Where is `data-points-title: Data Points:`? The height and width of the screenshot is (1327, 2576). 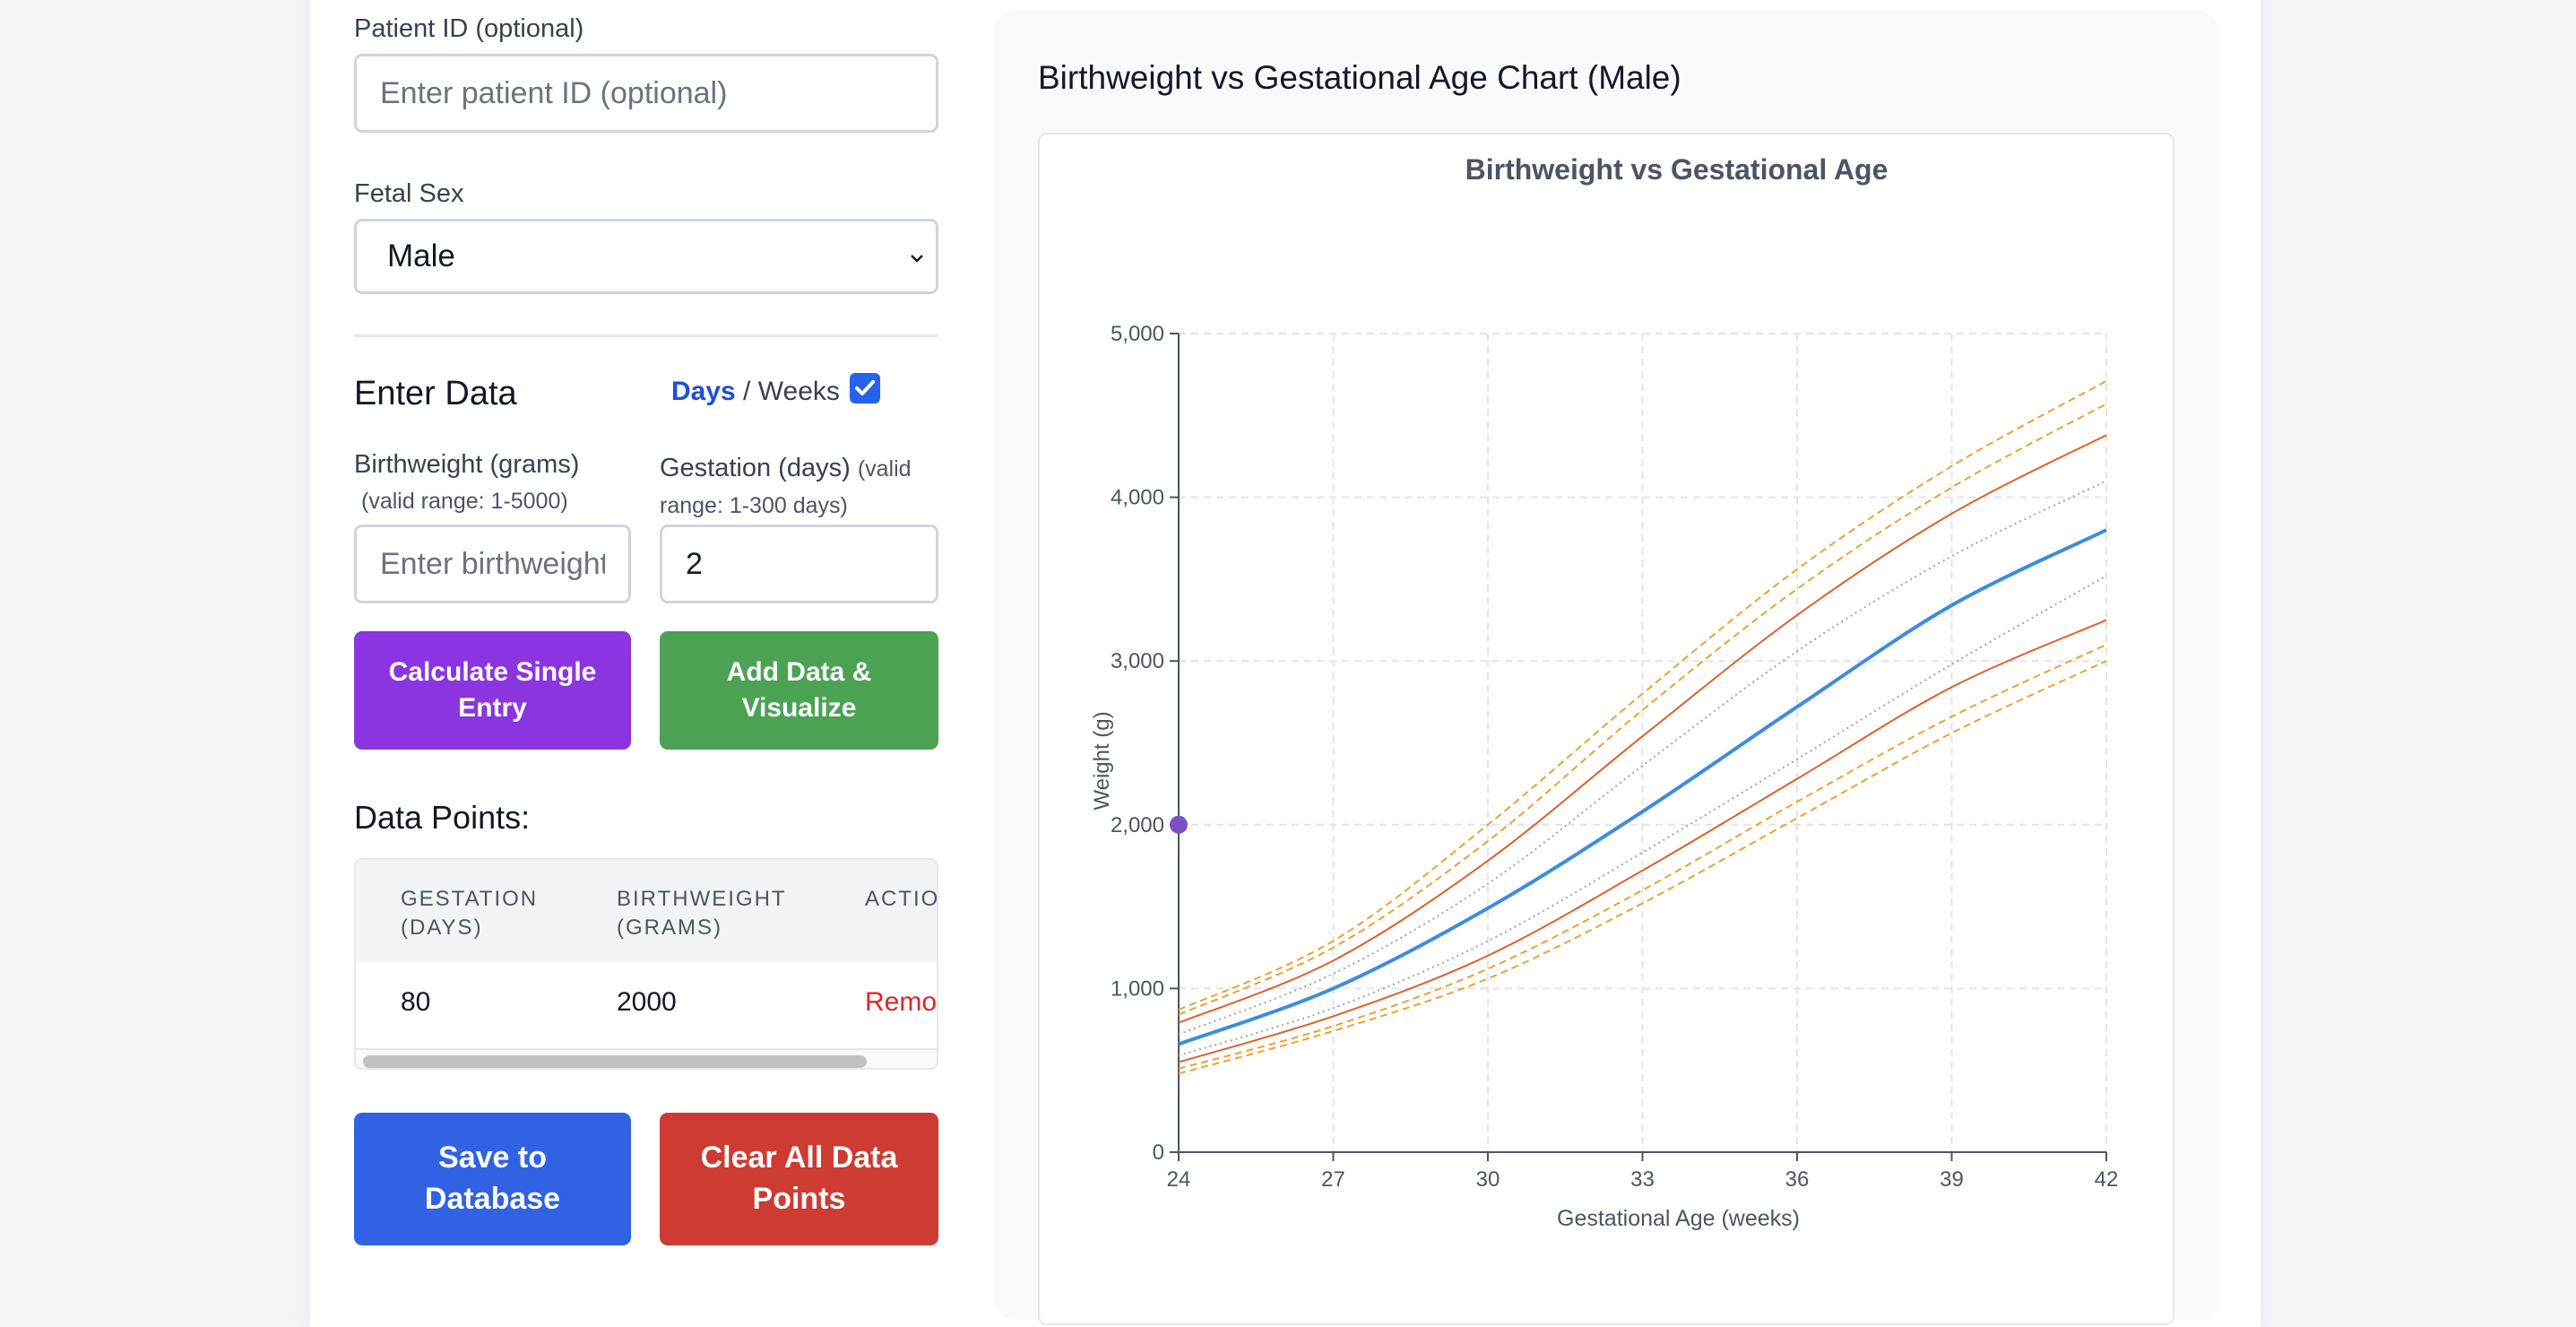
data-points-title: Data Points: is located at coordinates (442, 818).